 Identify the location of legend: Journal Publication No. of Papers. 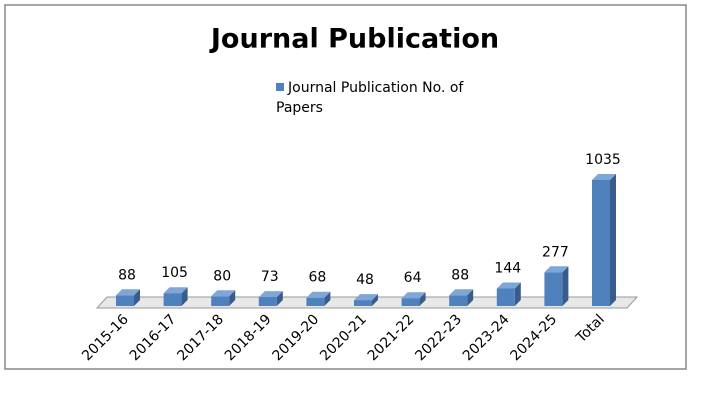
(371, 98).